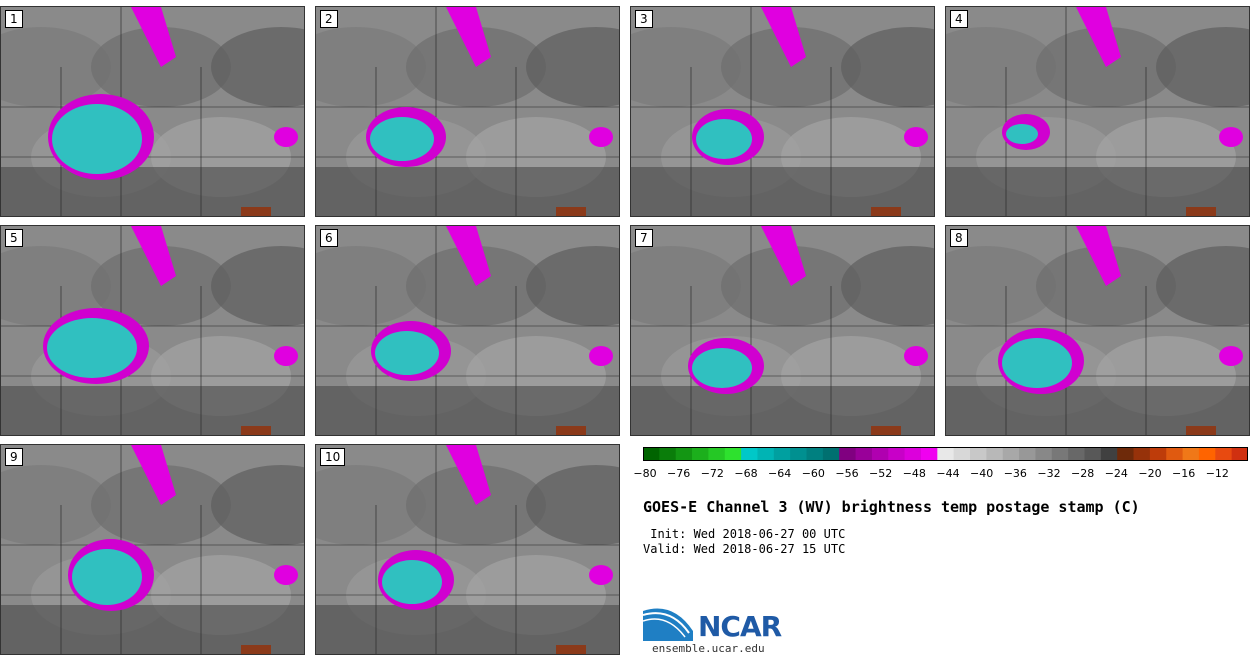 Image resolution: width=1260 pixels, height=657 pixels. Describe the element at coordinates (948, 473) in the screenshot. I see `colorbar-tick-label: −44` at that location.